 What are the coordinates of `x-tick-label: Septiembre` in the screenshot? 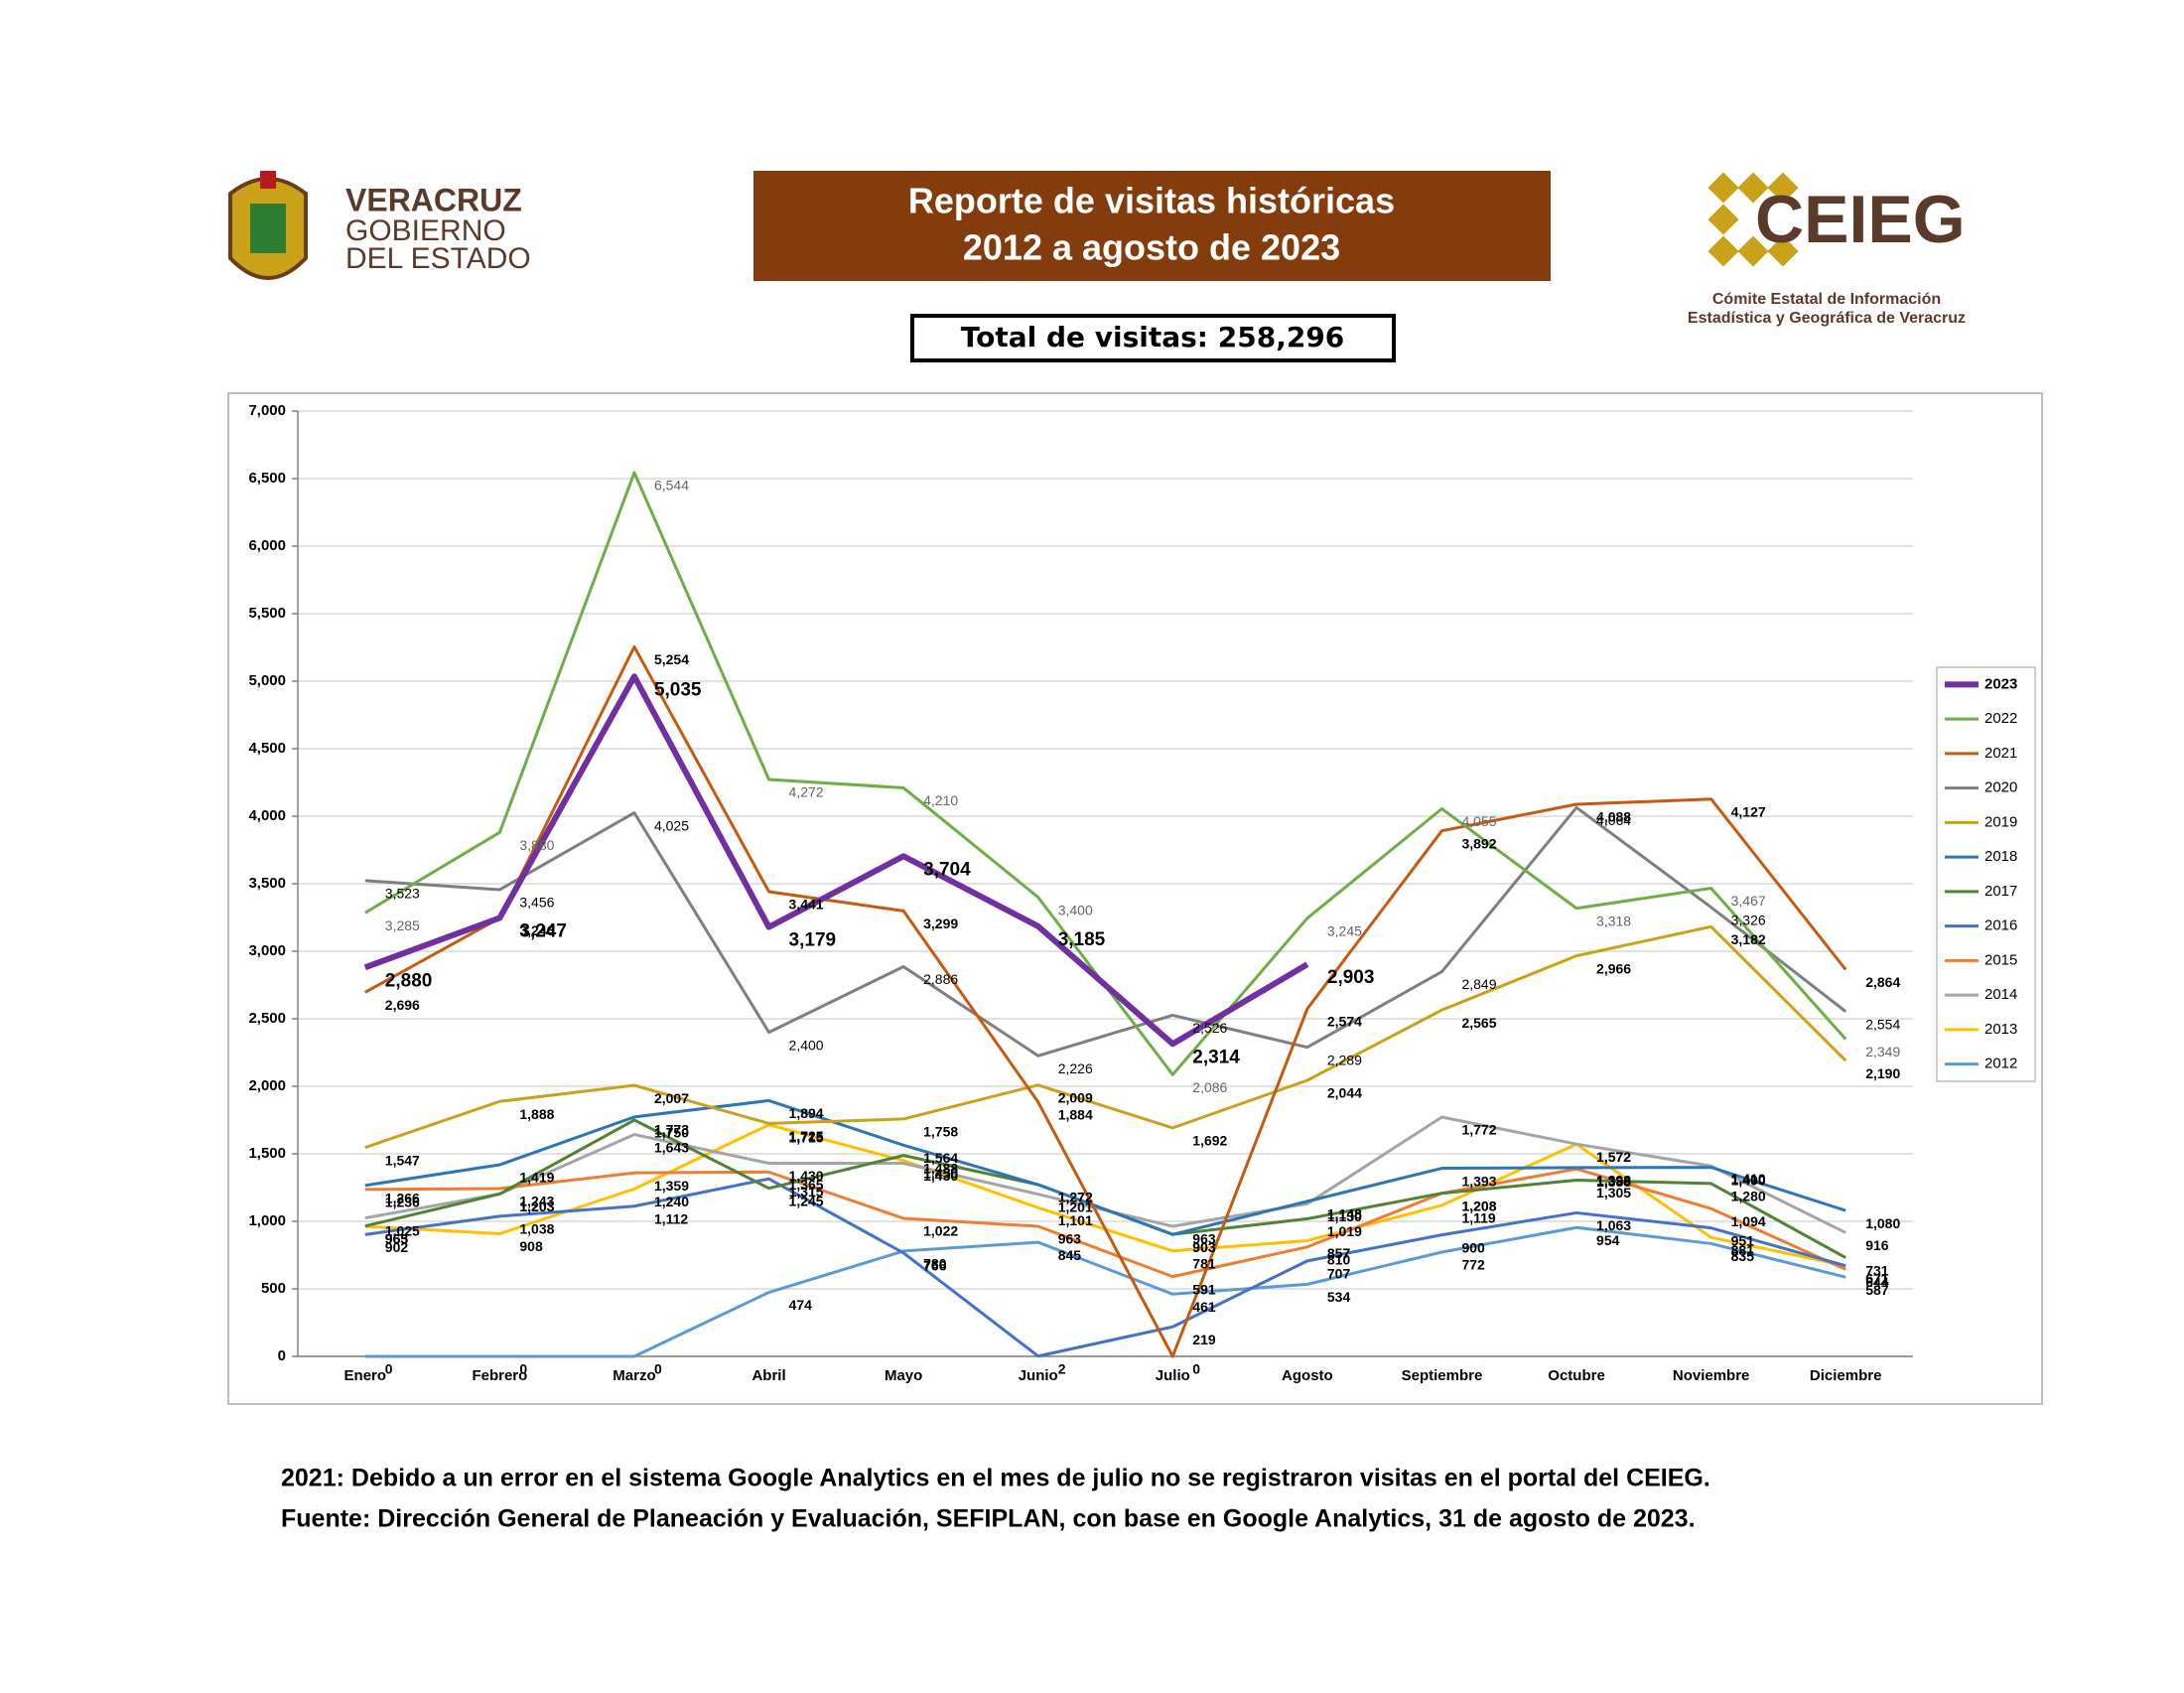 It's located at (1442, 1375).